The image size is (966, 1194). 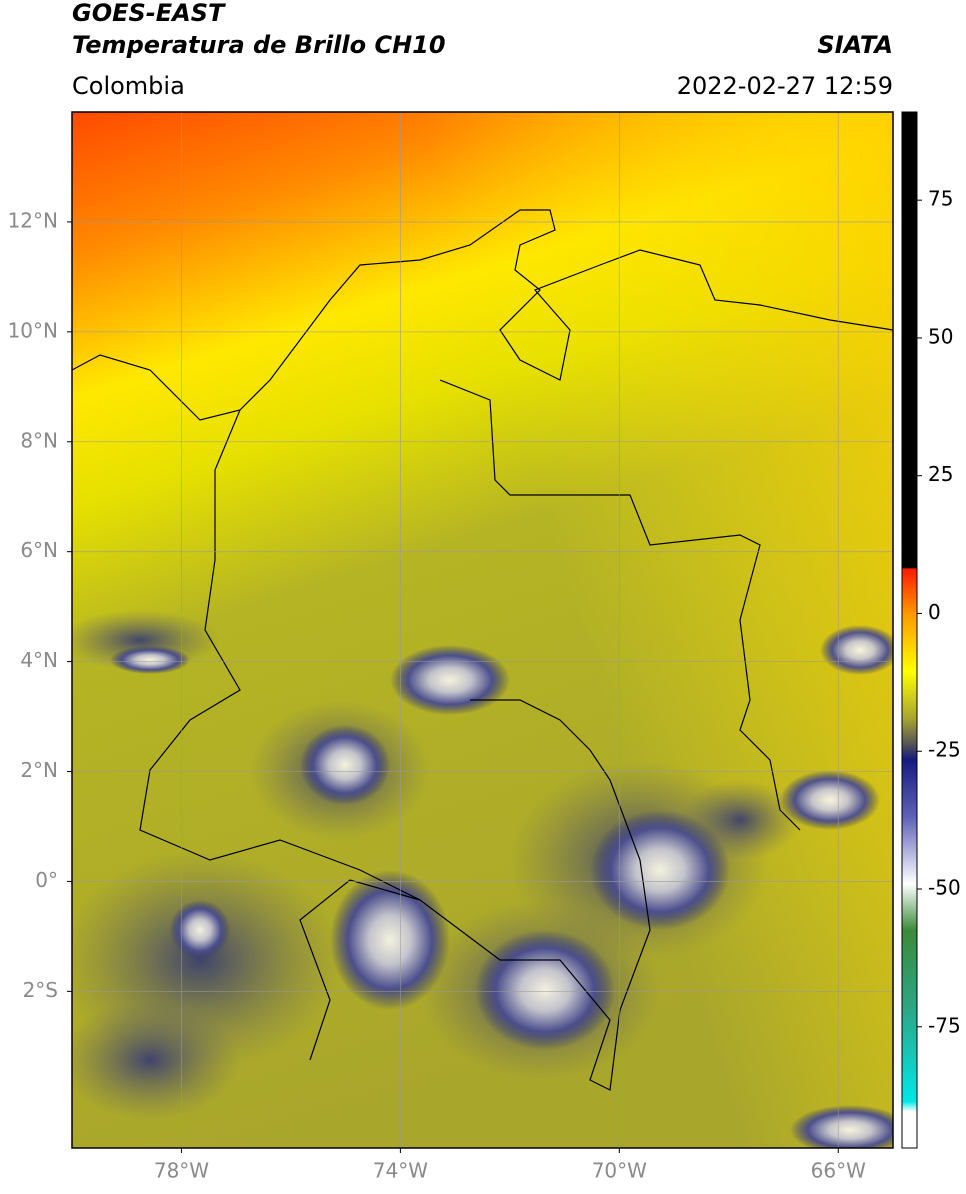 I want to click on lat-tick-label: 6°N, so click(x=39, y=550).